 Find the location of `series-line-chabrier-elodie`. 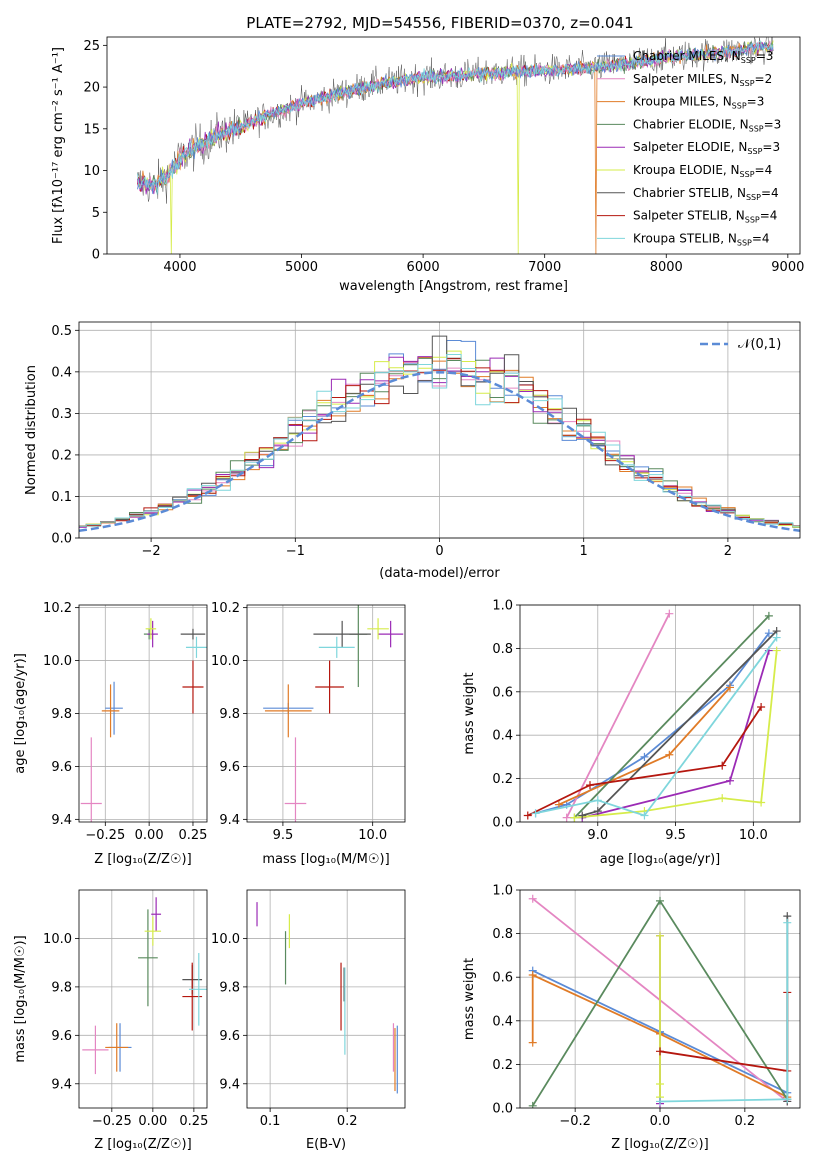

series-line-chabrier-elodie is located at coordinates (671, 717).